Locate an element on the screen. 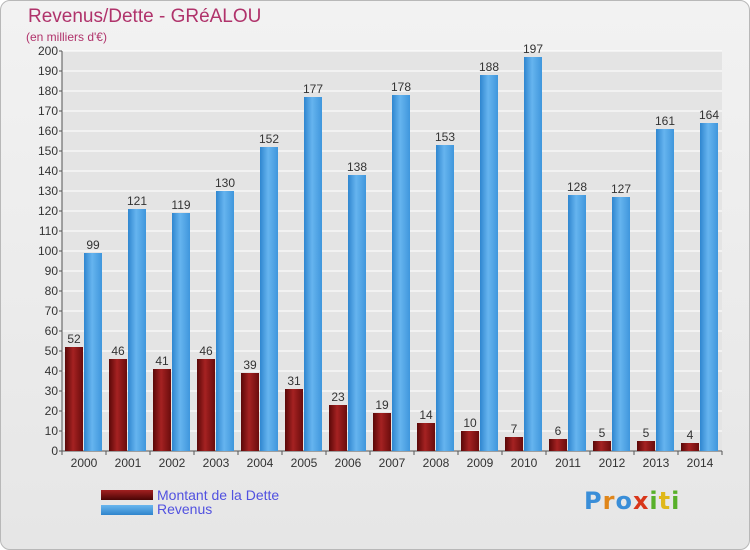 The width and height of the screenshot is (750, 550). y-tick-label: 180 is located at coordinates (48, 91).